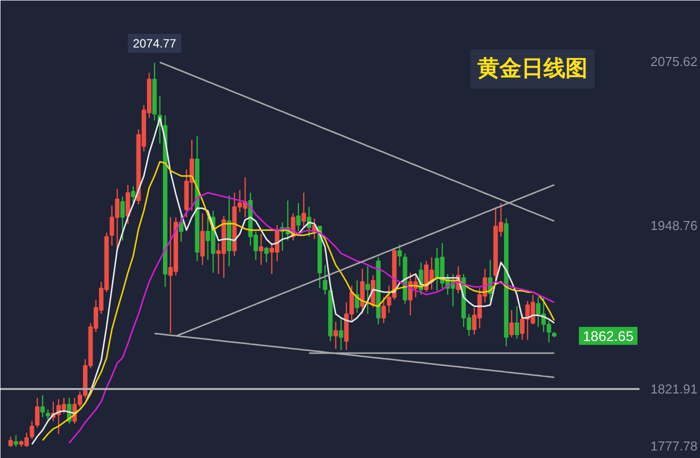 This screenshot has width=700, height=458. I want to click on text: 1862.65, so click(608, 336).